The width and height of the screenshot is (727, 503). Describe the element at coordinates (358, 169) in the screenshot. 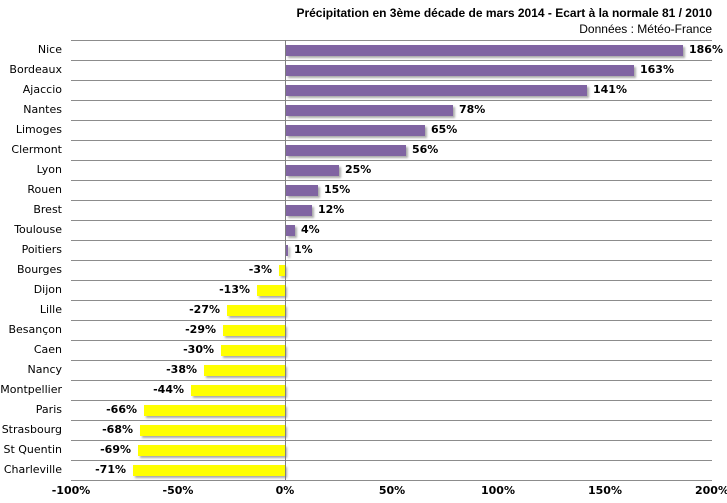

I see `value-label: 25%` at that location.